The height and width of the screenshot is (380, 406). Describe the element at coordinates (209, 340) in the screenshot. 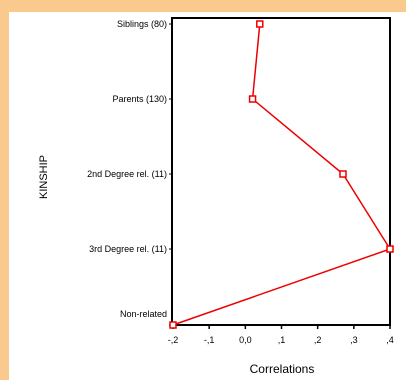

I see `x-tick-label: -,1` at that location.